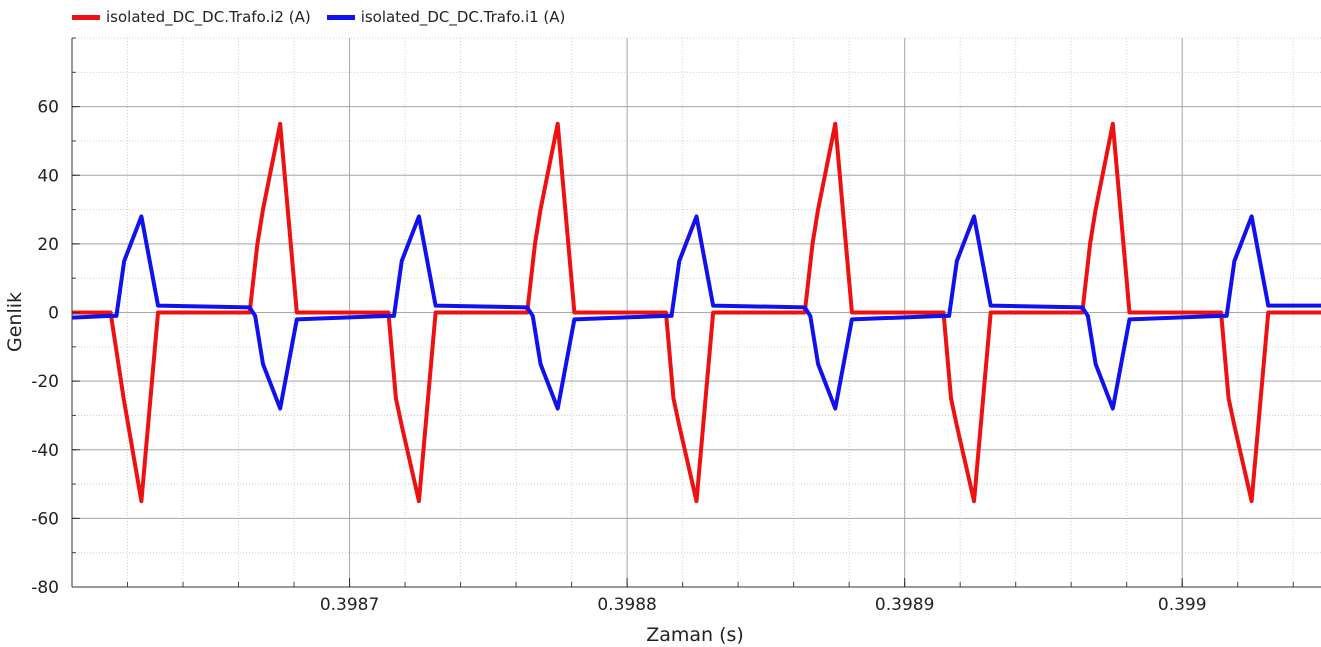  Describe the element at coordinates (626, 605) in the screenshot. I see `x-tick-label: 0.3988` at that location.